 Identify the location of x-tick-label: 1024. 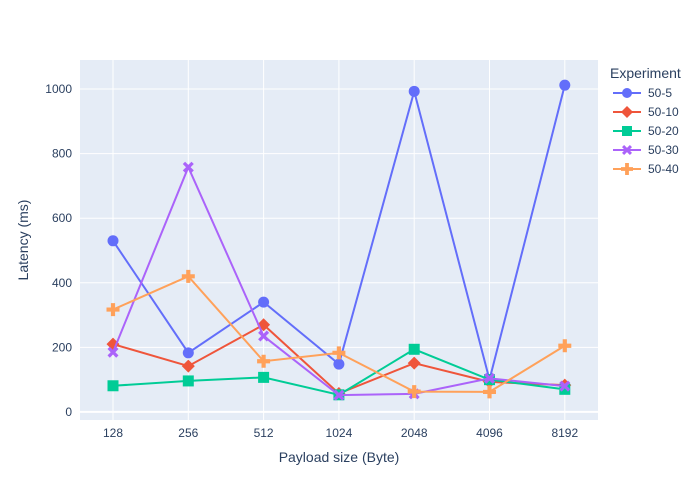
(339, 433).